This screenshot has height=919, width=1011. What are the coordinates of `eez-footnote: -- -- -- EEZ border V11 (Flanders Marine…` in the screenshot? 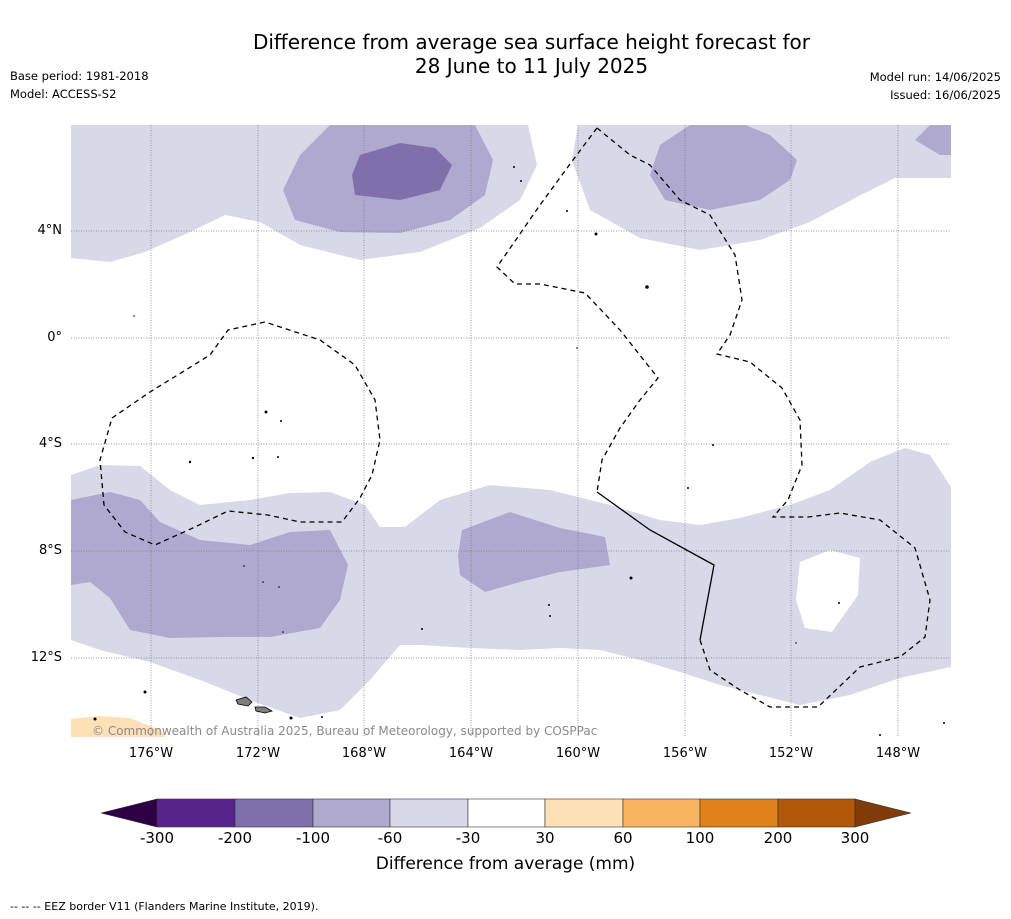 It's located at (164, 906).